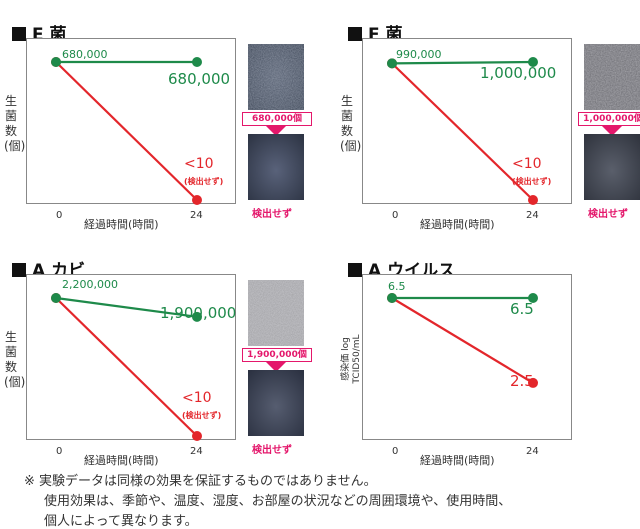 The height and width of the screenshot is (529, 640). What do you see at coordinates (277, 355) in the screenshot?
I see `colony-count-badge: 1,900,000個` at bounding box center [277, 355].